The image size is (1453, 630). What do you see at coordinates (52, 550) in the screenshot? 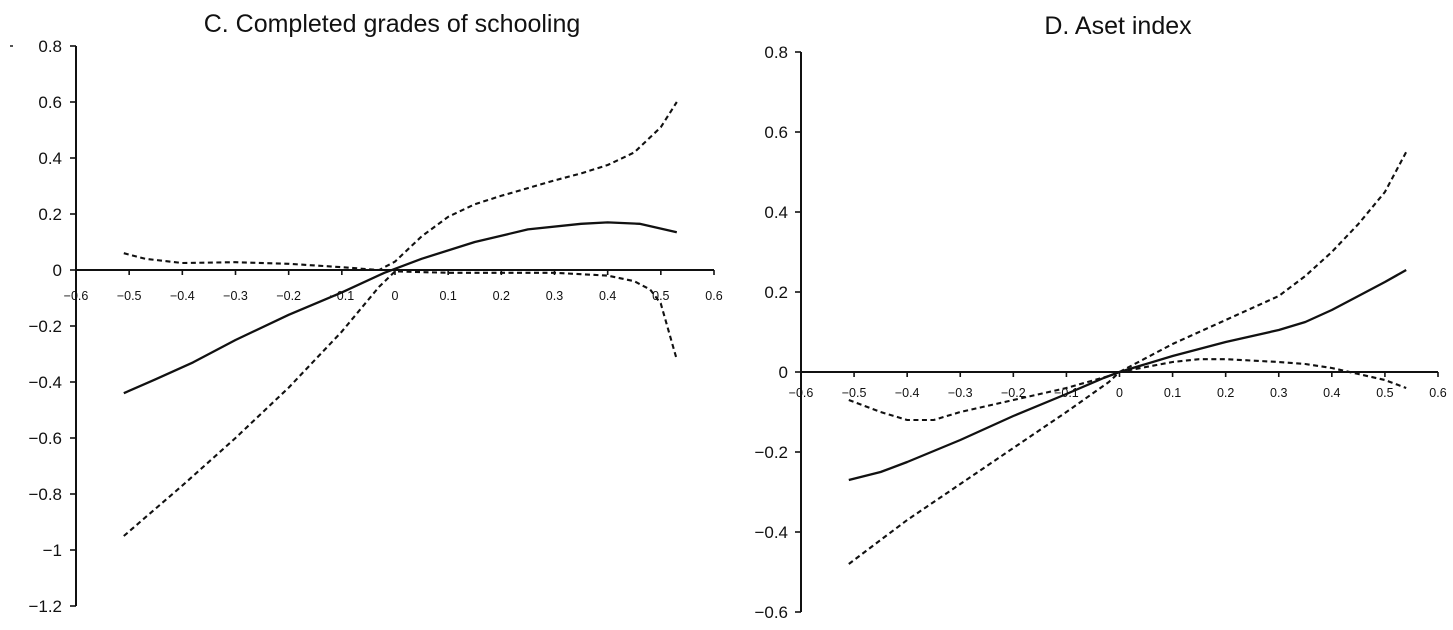
I see `y-tick-label: −1` at bounding box center [52, 550].